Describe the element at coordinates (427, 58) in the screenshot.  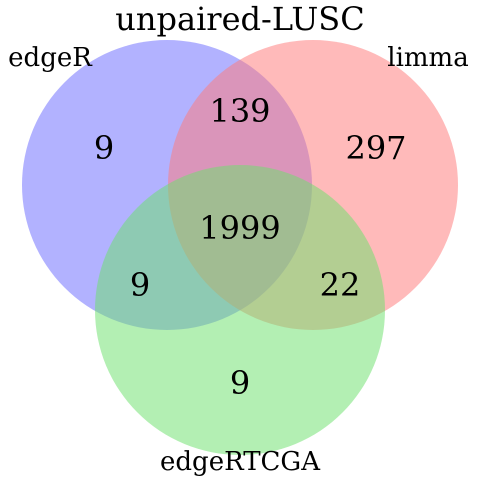
I see `set-label-limma: limma` at that location.